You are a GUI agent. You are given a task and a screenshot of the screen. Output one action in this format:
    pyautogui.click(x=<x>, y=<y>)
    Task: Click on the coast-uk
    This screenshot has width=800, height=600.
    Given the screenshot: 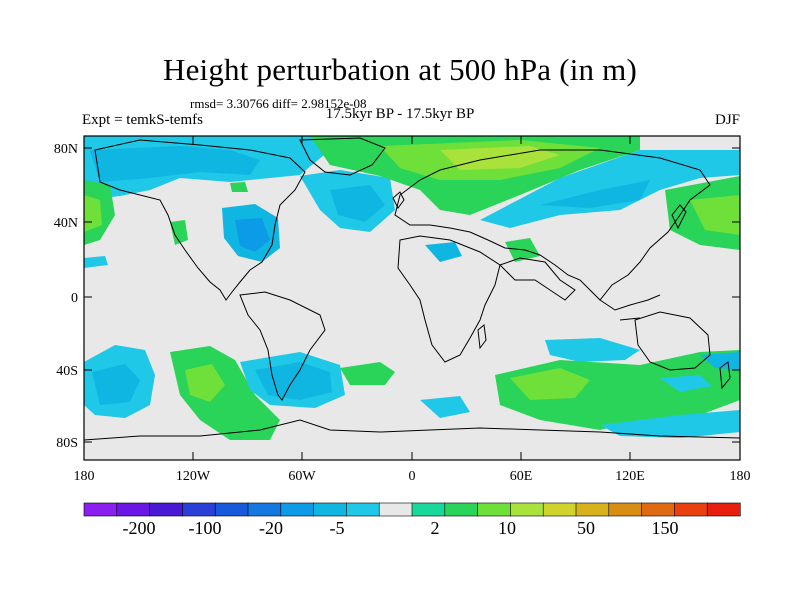 What is the action you would take?
    pyautogui.click(x=398, y=200)
    